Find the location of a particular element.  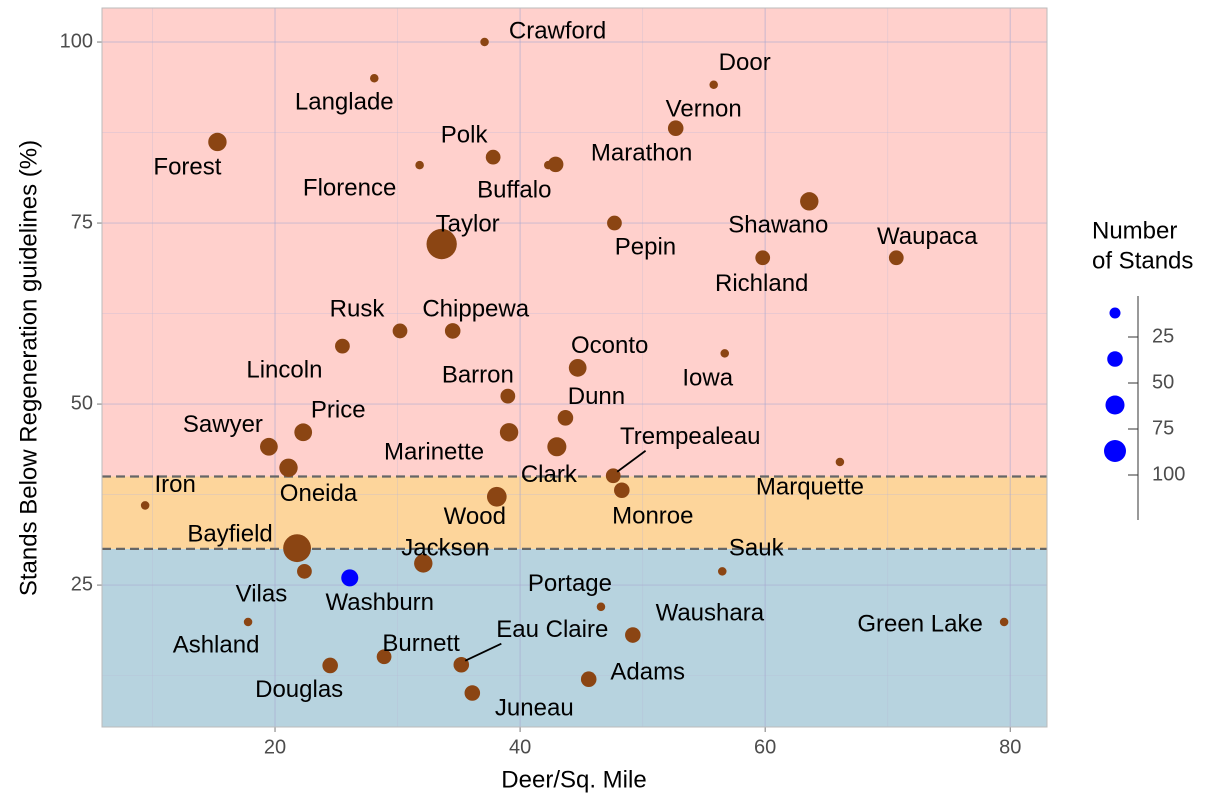

point-label: Vilas is located at coordinates (262, 594).